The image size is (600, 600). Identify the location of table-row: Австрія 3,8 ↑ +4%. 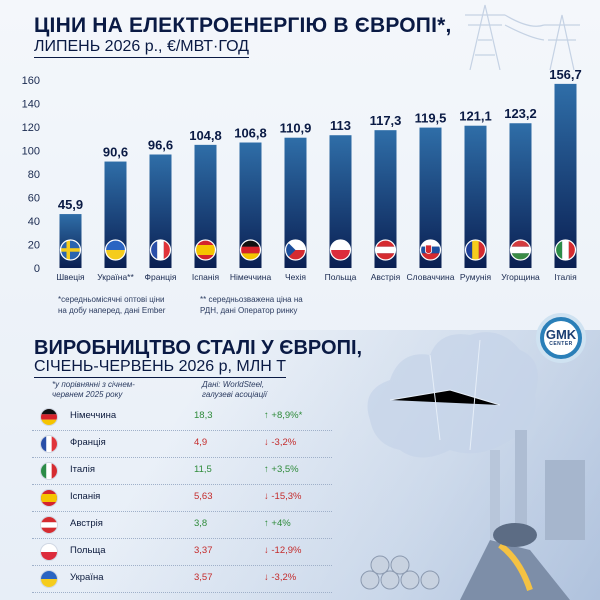
(182, 525).